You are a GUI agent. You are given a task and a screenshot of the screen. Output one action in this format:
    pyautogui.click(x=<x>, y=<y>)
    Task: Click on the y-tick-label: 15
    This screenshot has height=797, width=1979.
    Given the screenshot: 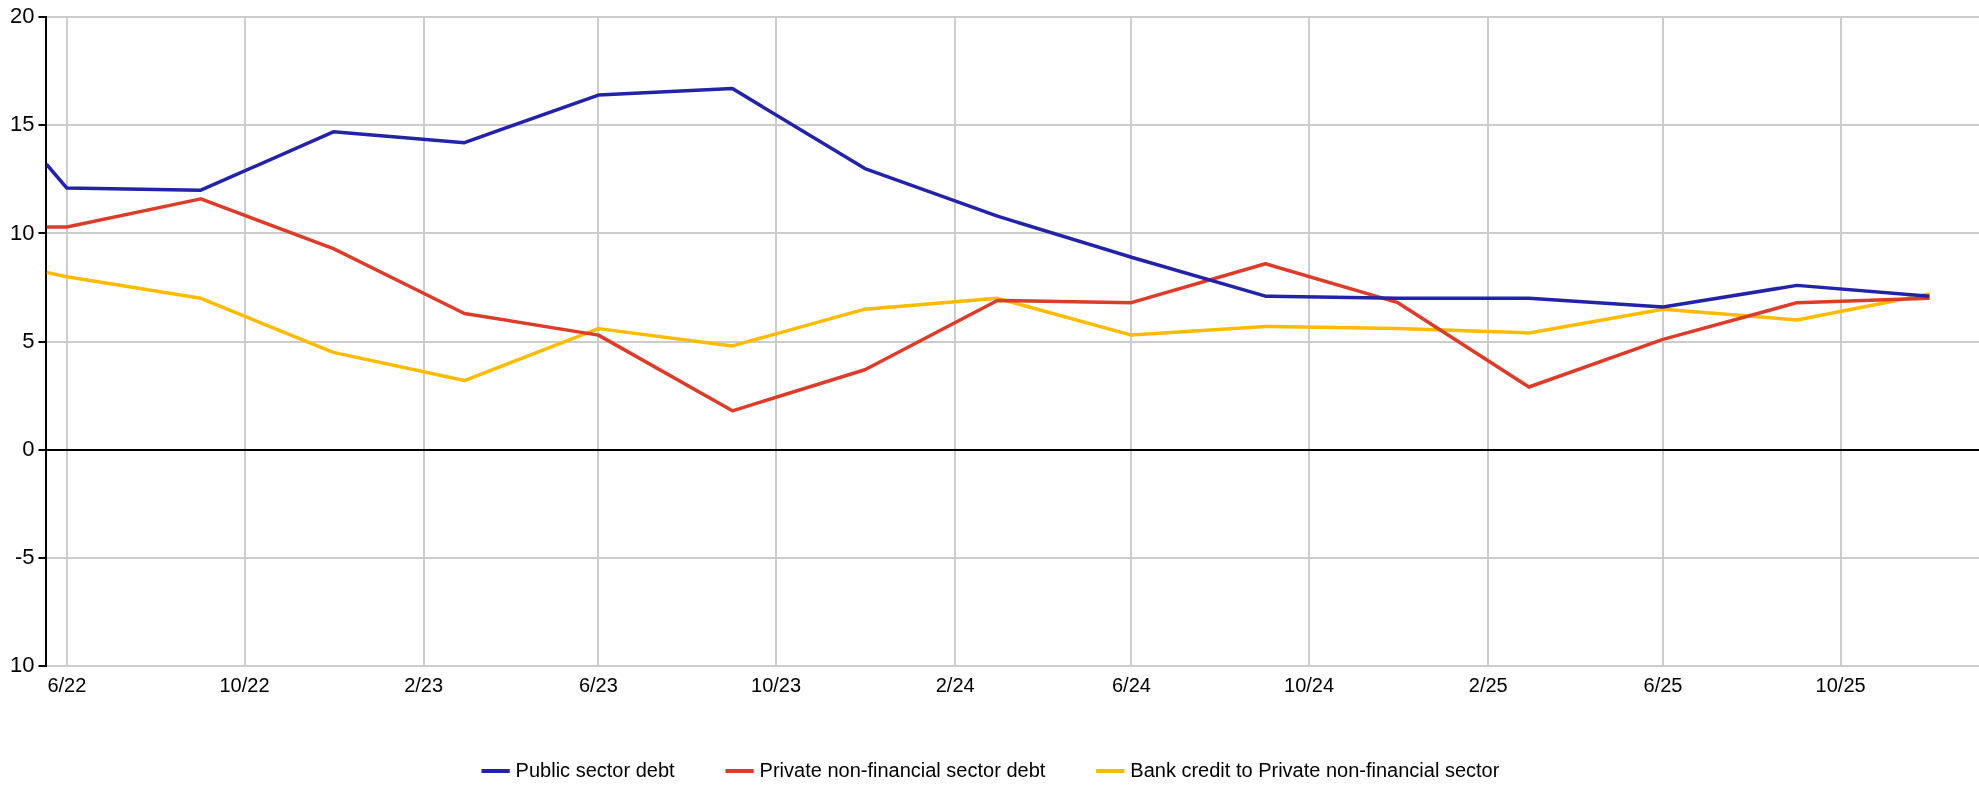 What is the action you would take?
    pyautogui.click(x=22, y=124)
    